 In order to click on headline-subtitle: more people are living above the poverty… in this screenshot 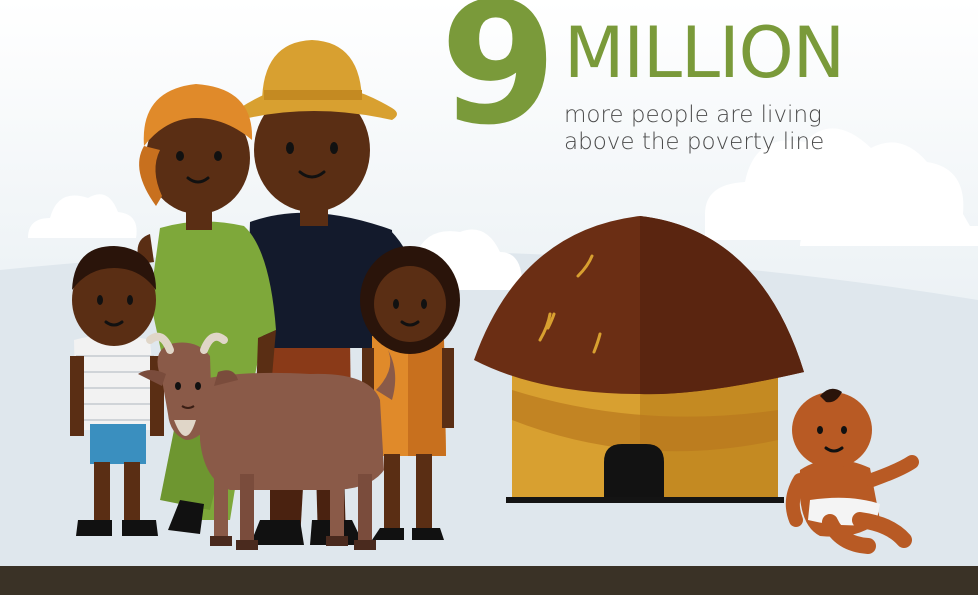, I will do `click(724, 129)`.